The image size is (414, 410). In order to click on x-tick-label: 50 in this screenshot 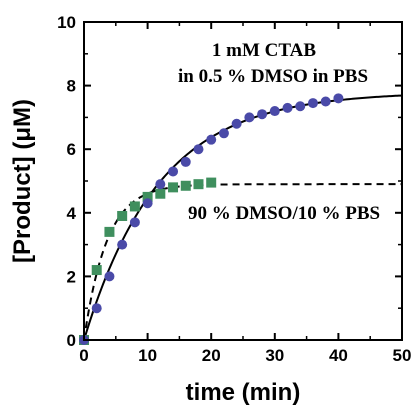, I will do `click(402, 355)`.